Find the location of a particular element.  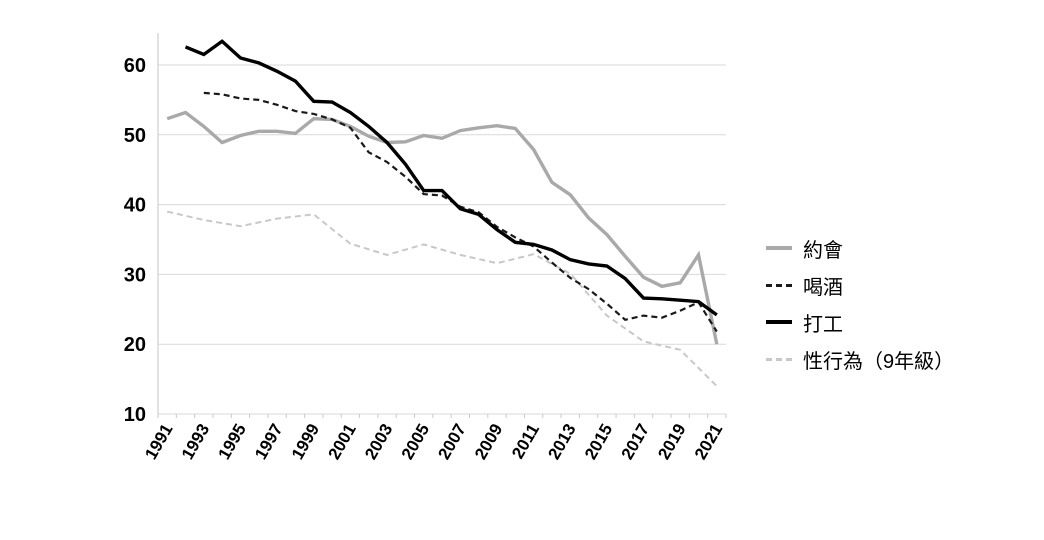

x-tick-label: 2009 is located at coordinates (488, 442).